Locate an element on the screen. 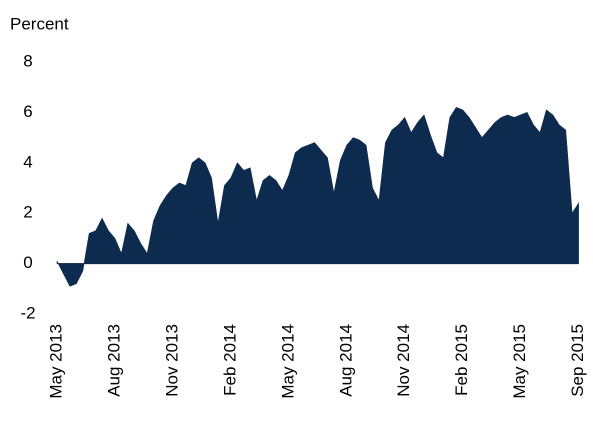 This screenshot has height=441, width=593. x-tick-label: Nov 2014 is located at coordinates (403, 360).